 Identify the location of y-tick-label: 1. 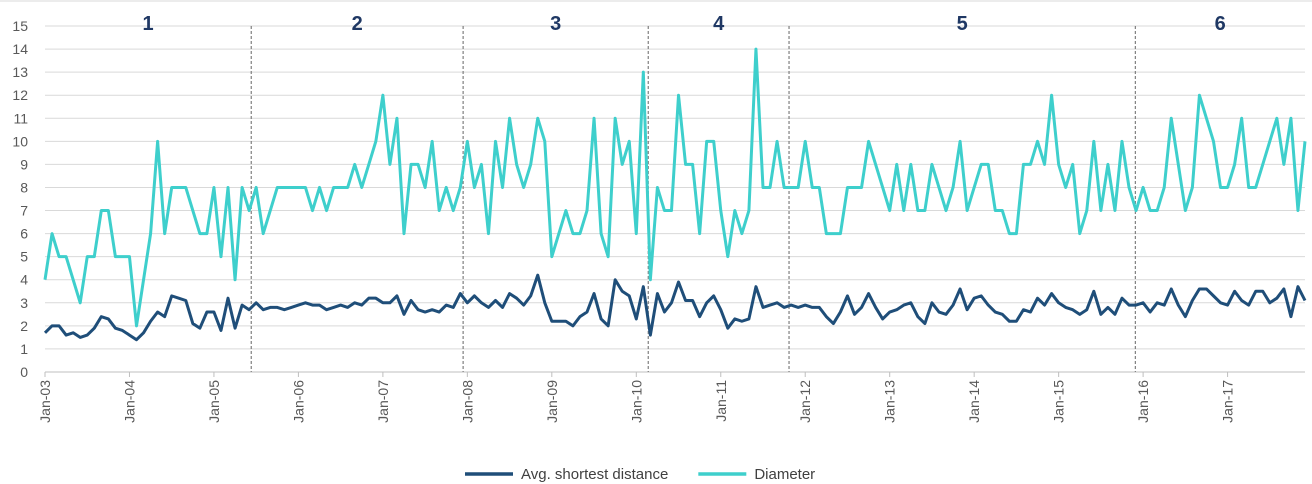
(24, 349).